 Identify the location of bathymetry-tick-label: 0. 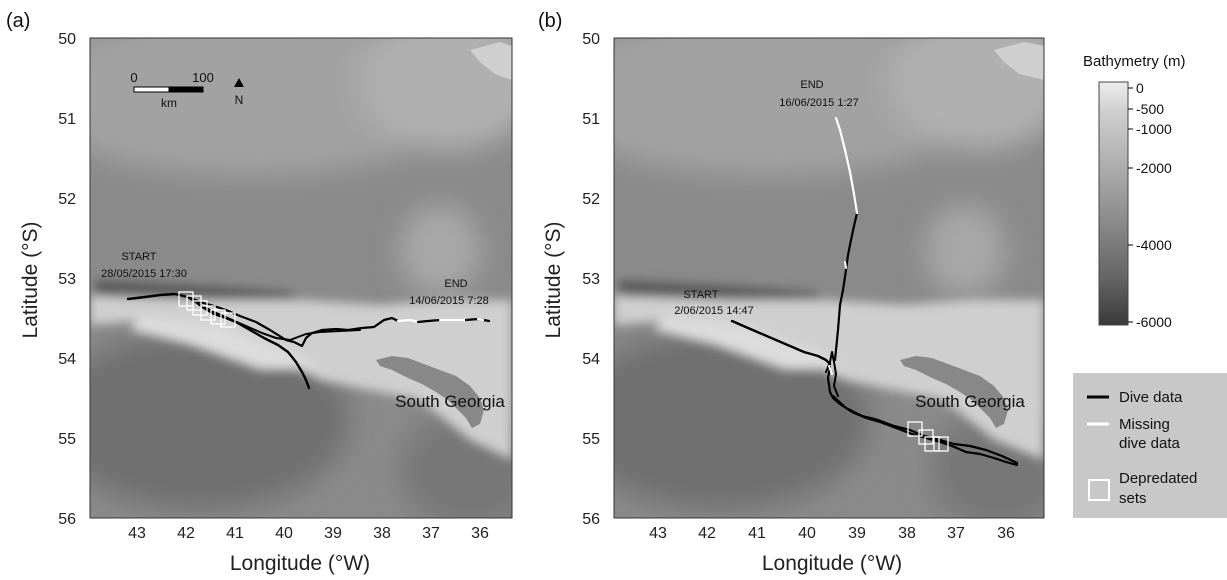
(1140, 88).